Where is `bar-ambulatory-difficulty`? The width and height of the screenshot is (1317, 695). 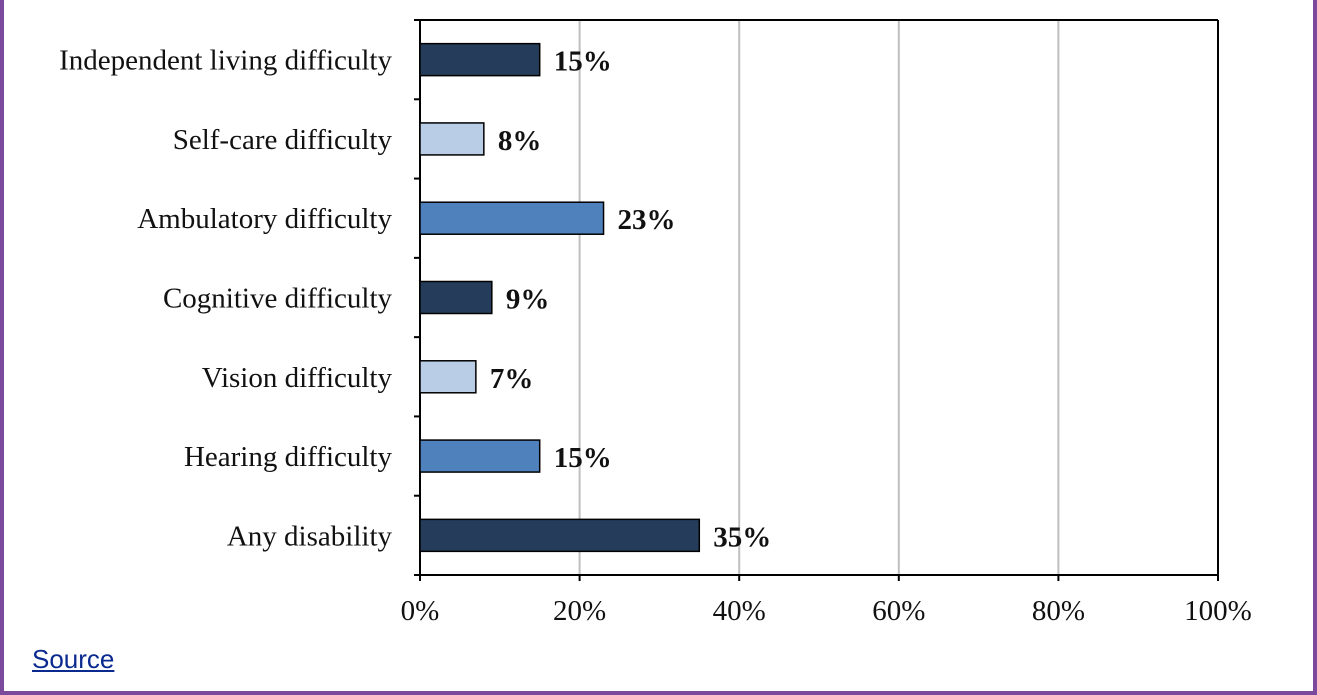 bar-ambulatory-difficulty is located at coordinates (512, 218).